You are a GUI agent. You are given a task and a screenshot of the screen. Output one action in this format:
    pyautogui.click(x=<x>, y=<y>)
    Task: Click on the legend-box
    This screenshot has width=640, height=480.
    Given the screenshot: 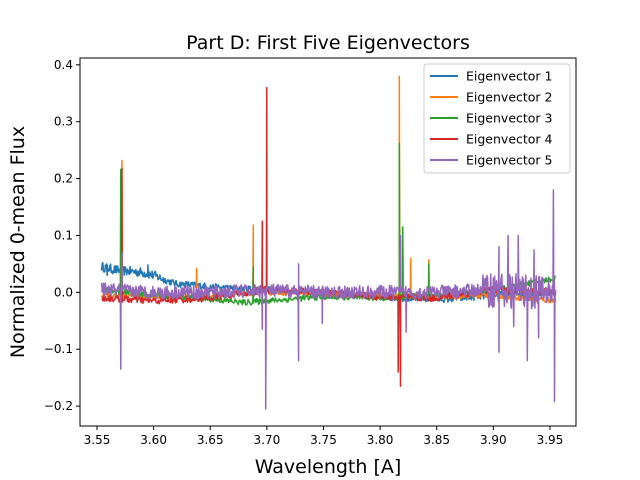 What is the action you would take?
    pyautogui.click(x=497, y=118)
    